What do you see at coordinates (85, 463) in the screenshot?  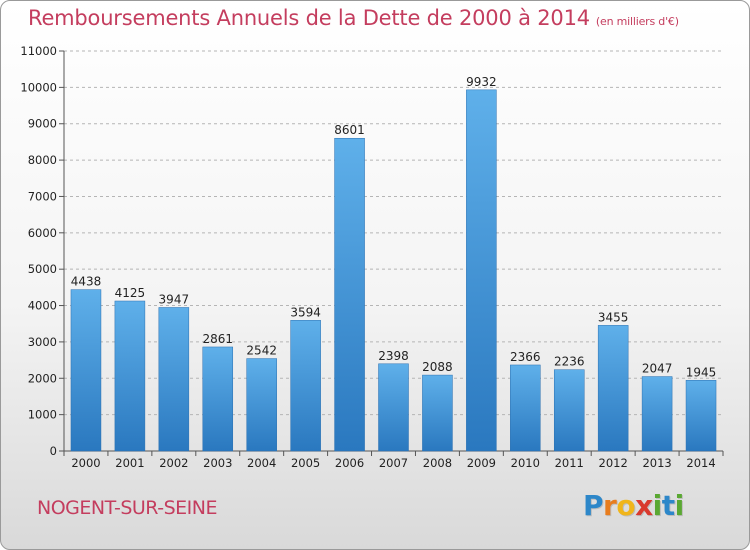 I see `x-tick-label: 2000` at bounding box center [85, 463].